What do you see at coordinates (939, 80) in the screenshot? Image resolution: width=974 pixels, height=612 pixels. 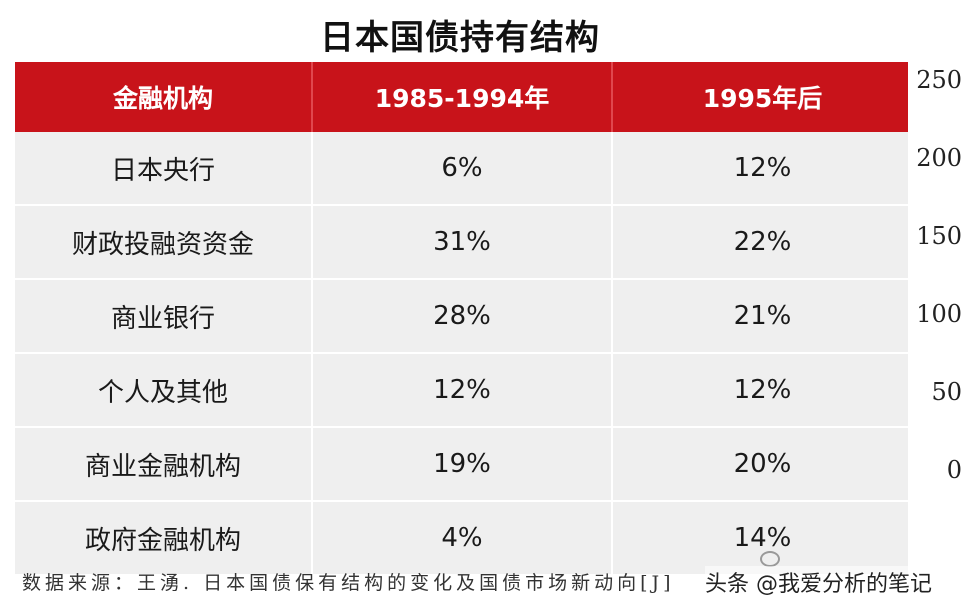 I see `axis-tick-label: 250` at bounding box center [939, 80].